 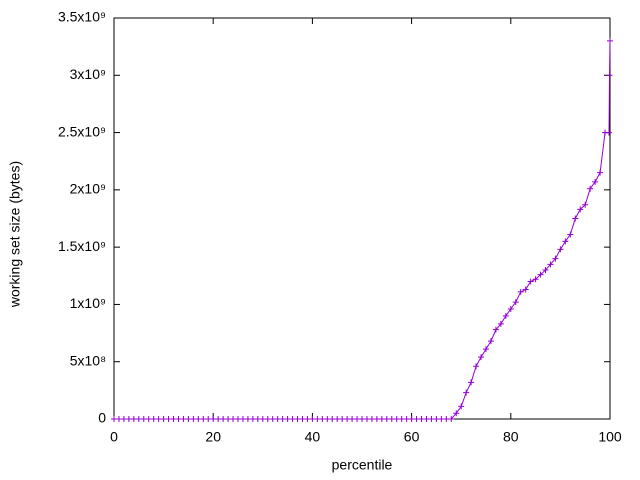 I want to click on y-tick-label: 5x10⁸, so click(x=88, y=360).